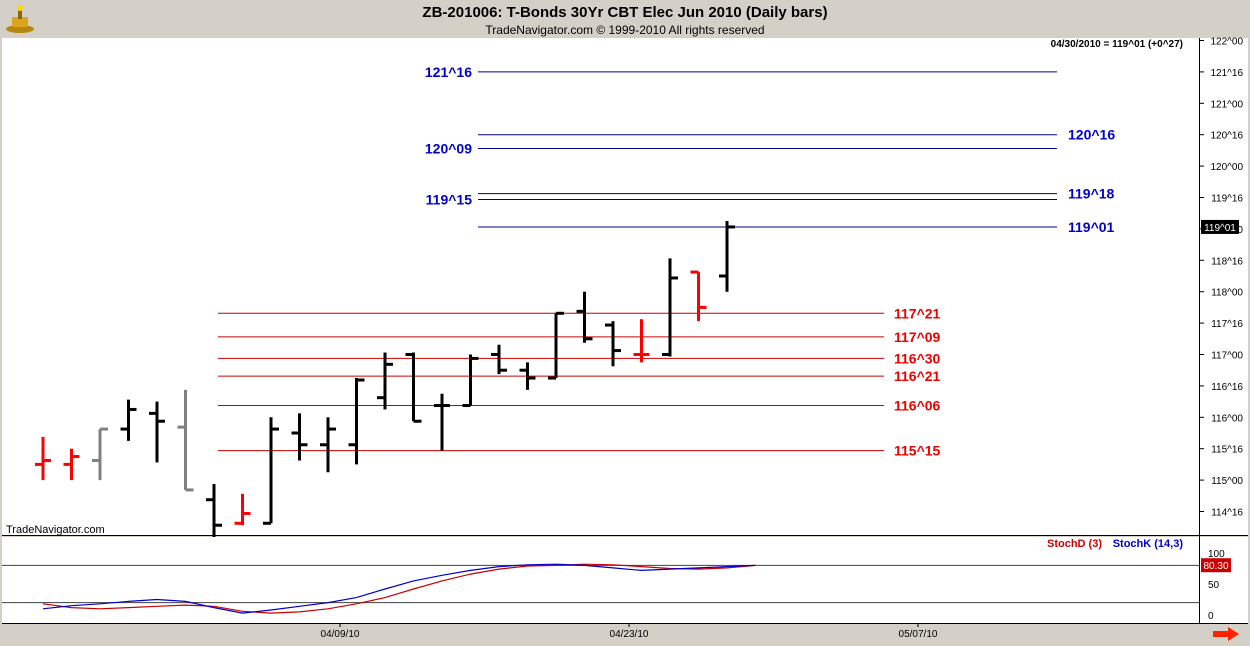 This screenshot has width=1250, height=646. What do you see at coordinates (448, 72) in the screenshot?
I see `level-label: 121^16` at bounding box center [448, 72].